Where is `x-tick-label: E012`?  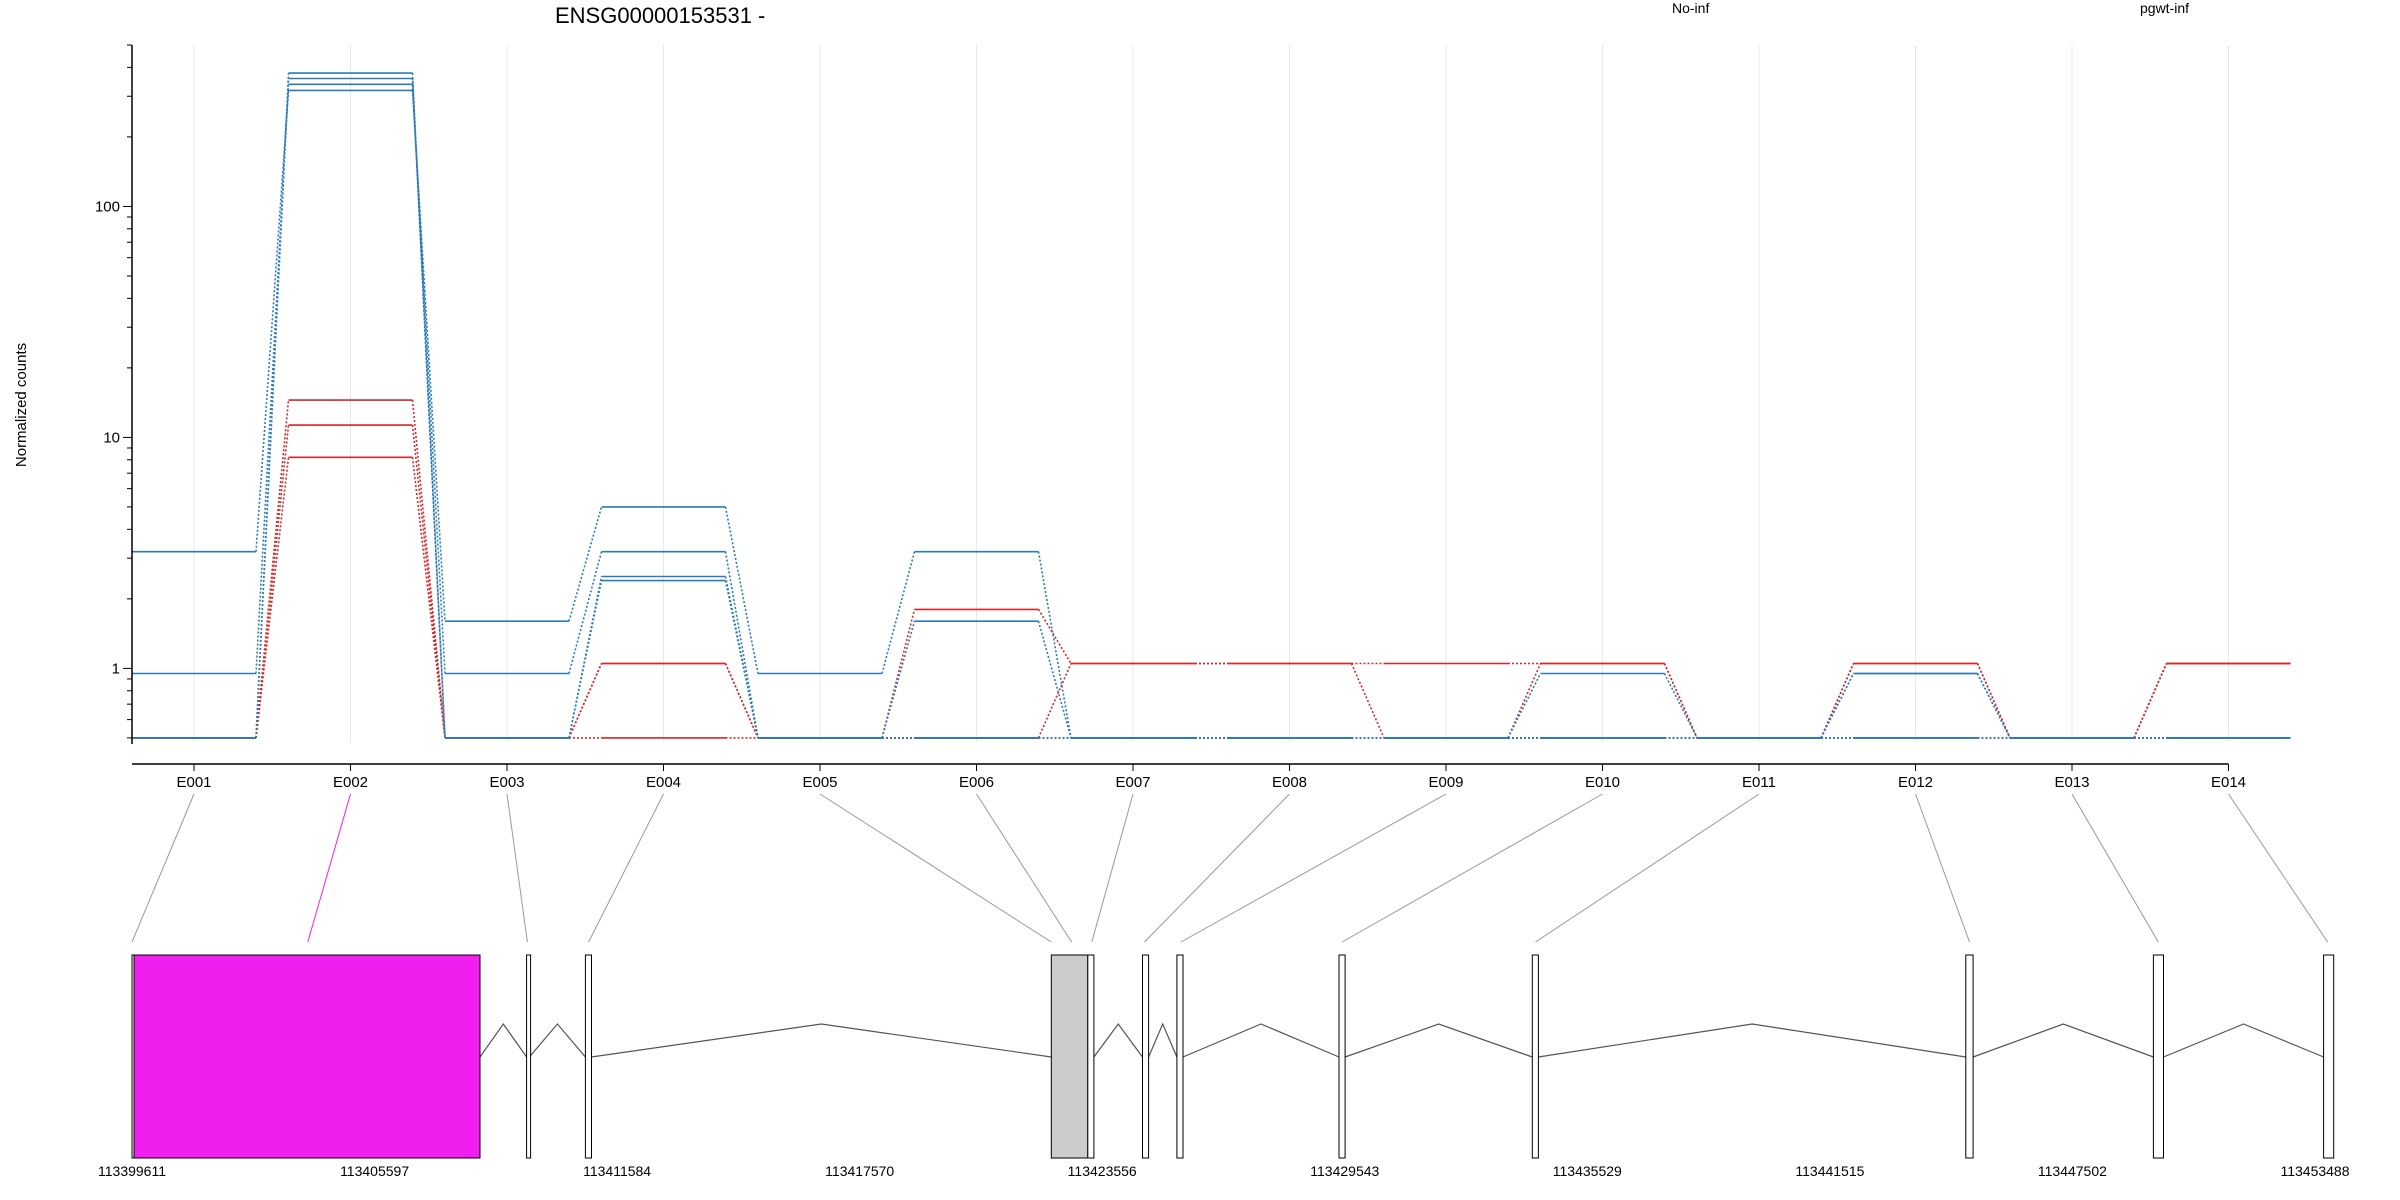 x-tick-label: E012 is located at coordinates (1915, 782).